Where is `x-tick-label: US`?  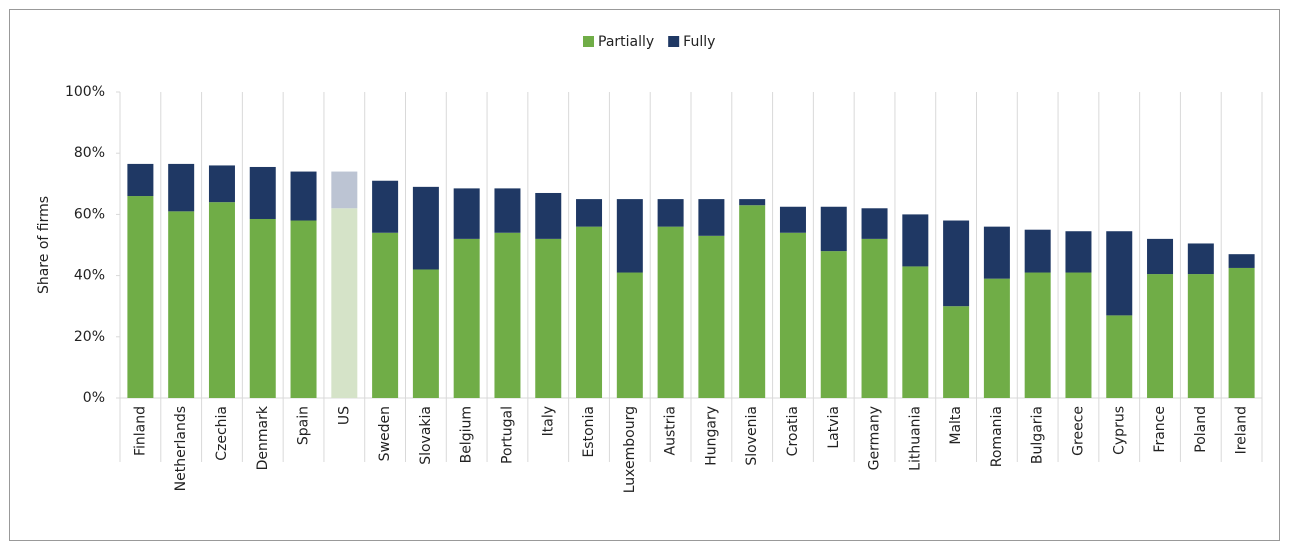 x-tick-label: US is located at coordinates (344, 415).